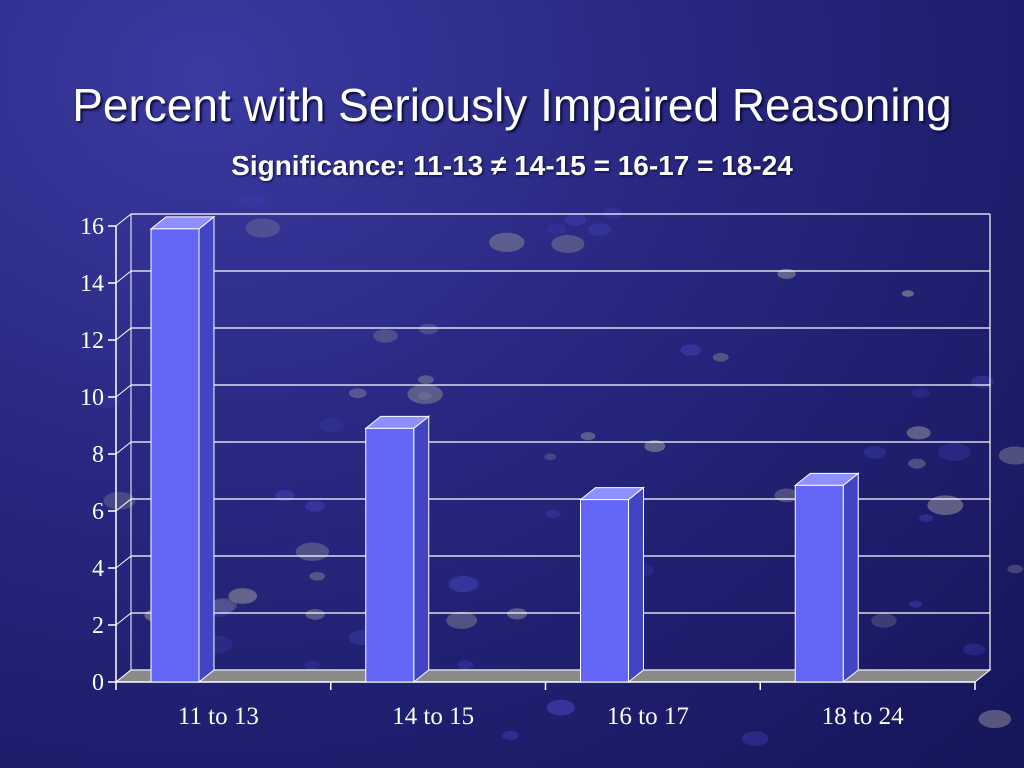  What do you see at coordinates (863, 716) in the screenshot?
I see `x-category-label: 18 to 24` at bounding box center [863, 716].